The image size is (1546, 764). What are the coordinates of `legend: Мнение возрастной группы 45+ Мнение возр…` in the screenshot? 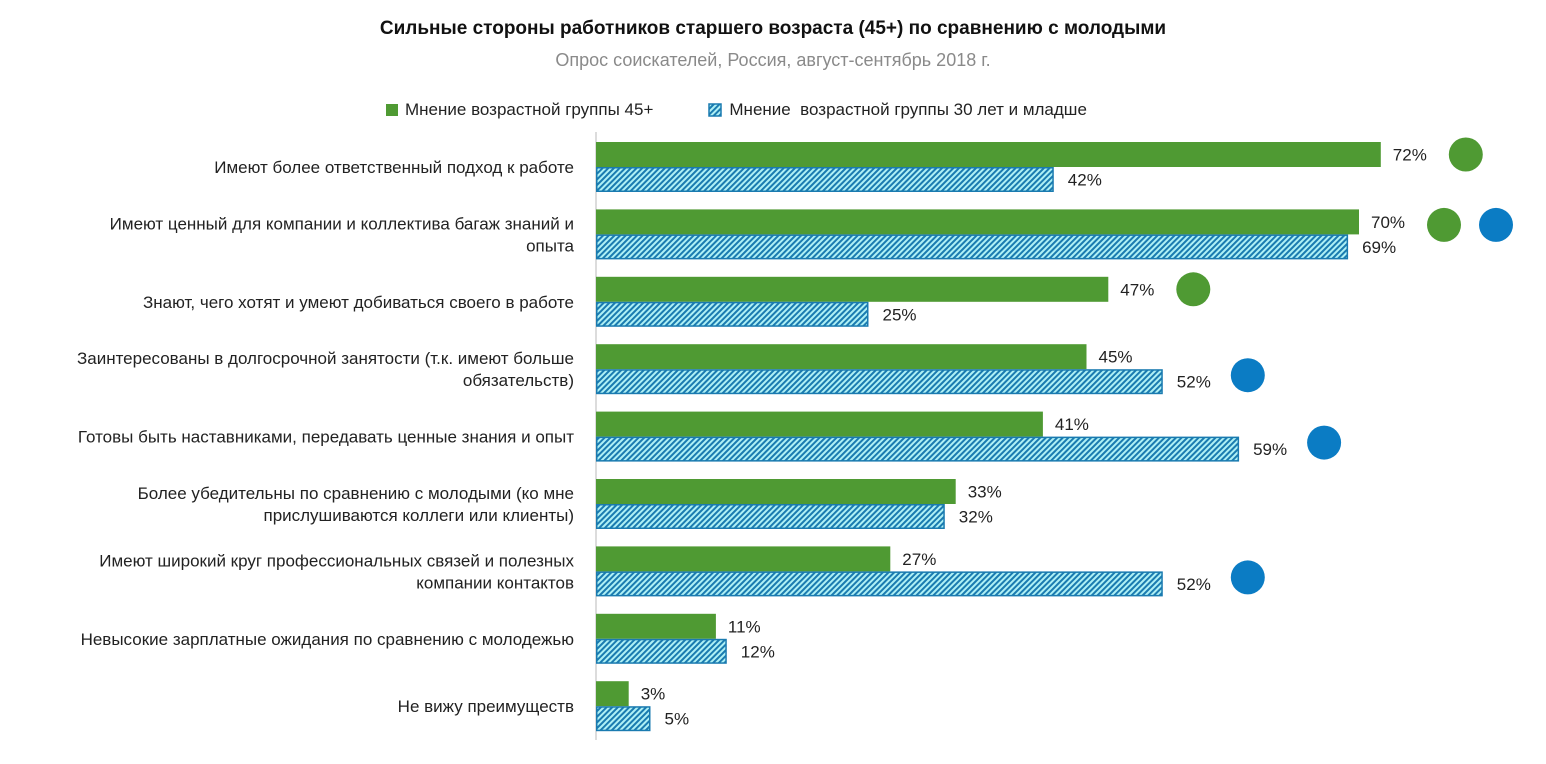 It's located at (764, 110).